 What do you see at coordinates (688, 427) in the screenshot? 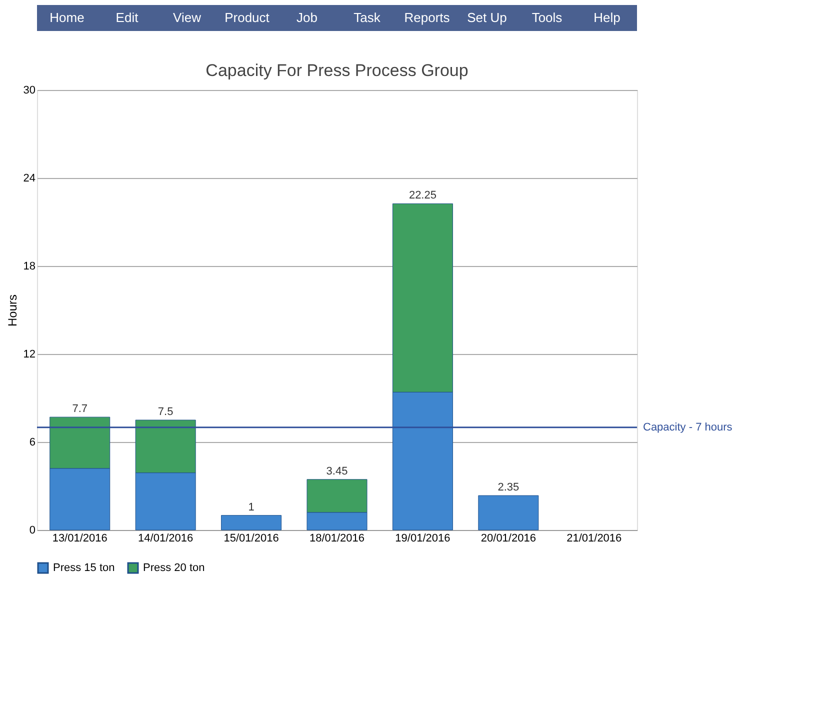
I see `ref-line-label: Capacity - 7 hours` at bounding box center [688, 427].